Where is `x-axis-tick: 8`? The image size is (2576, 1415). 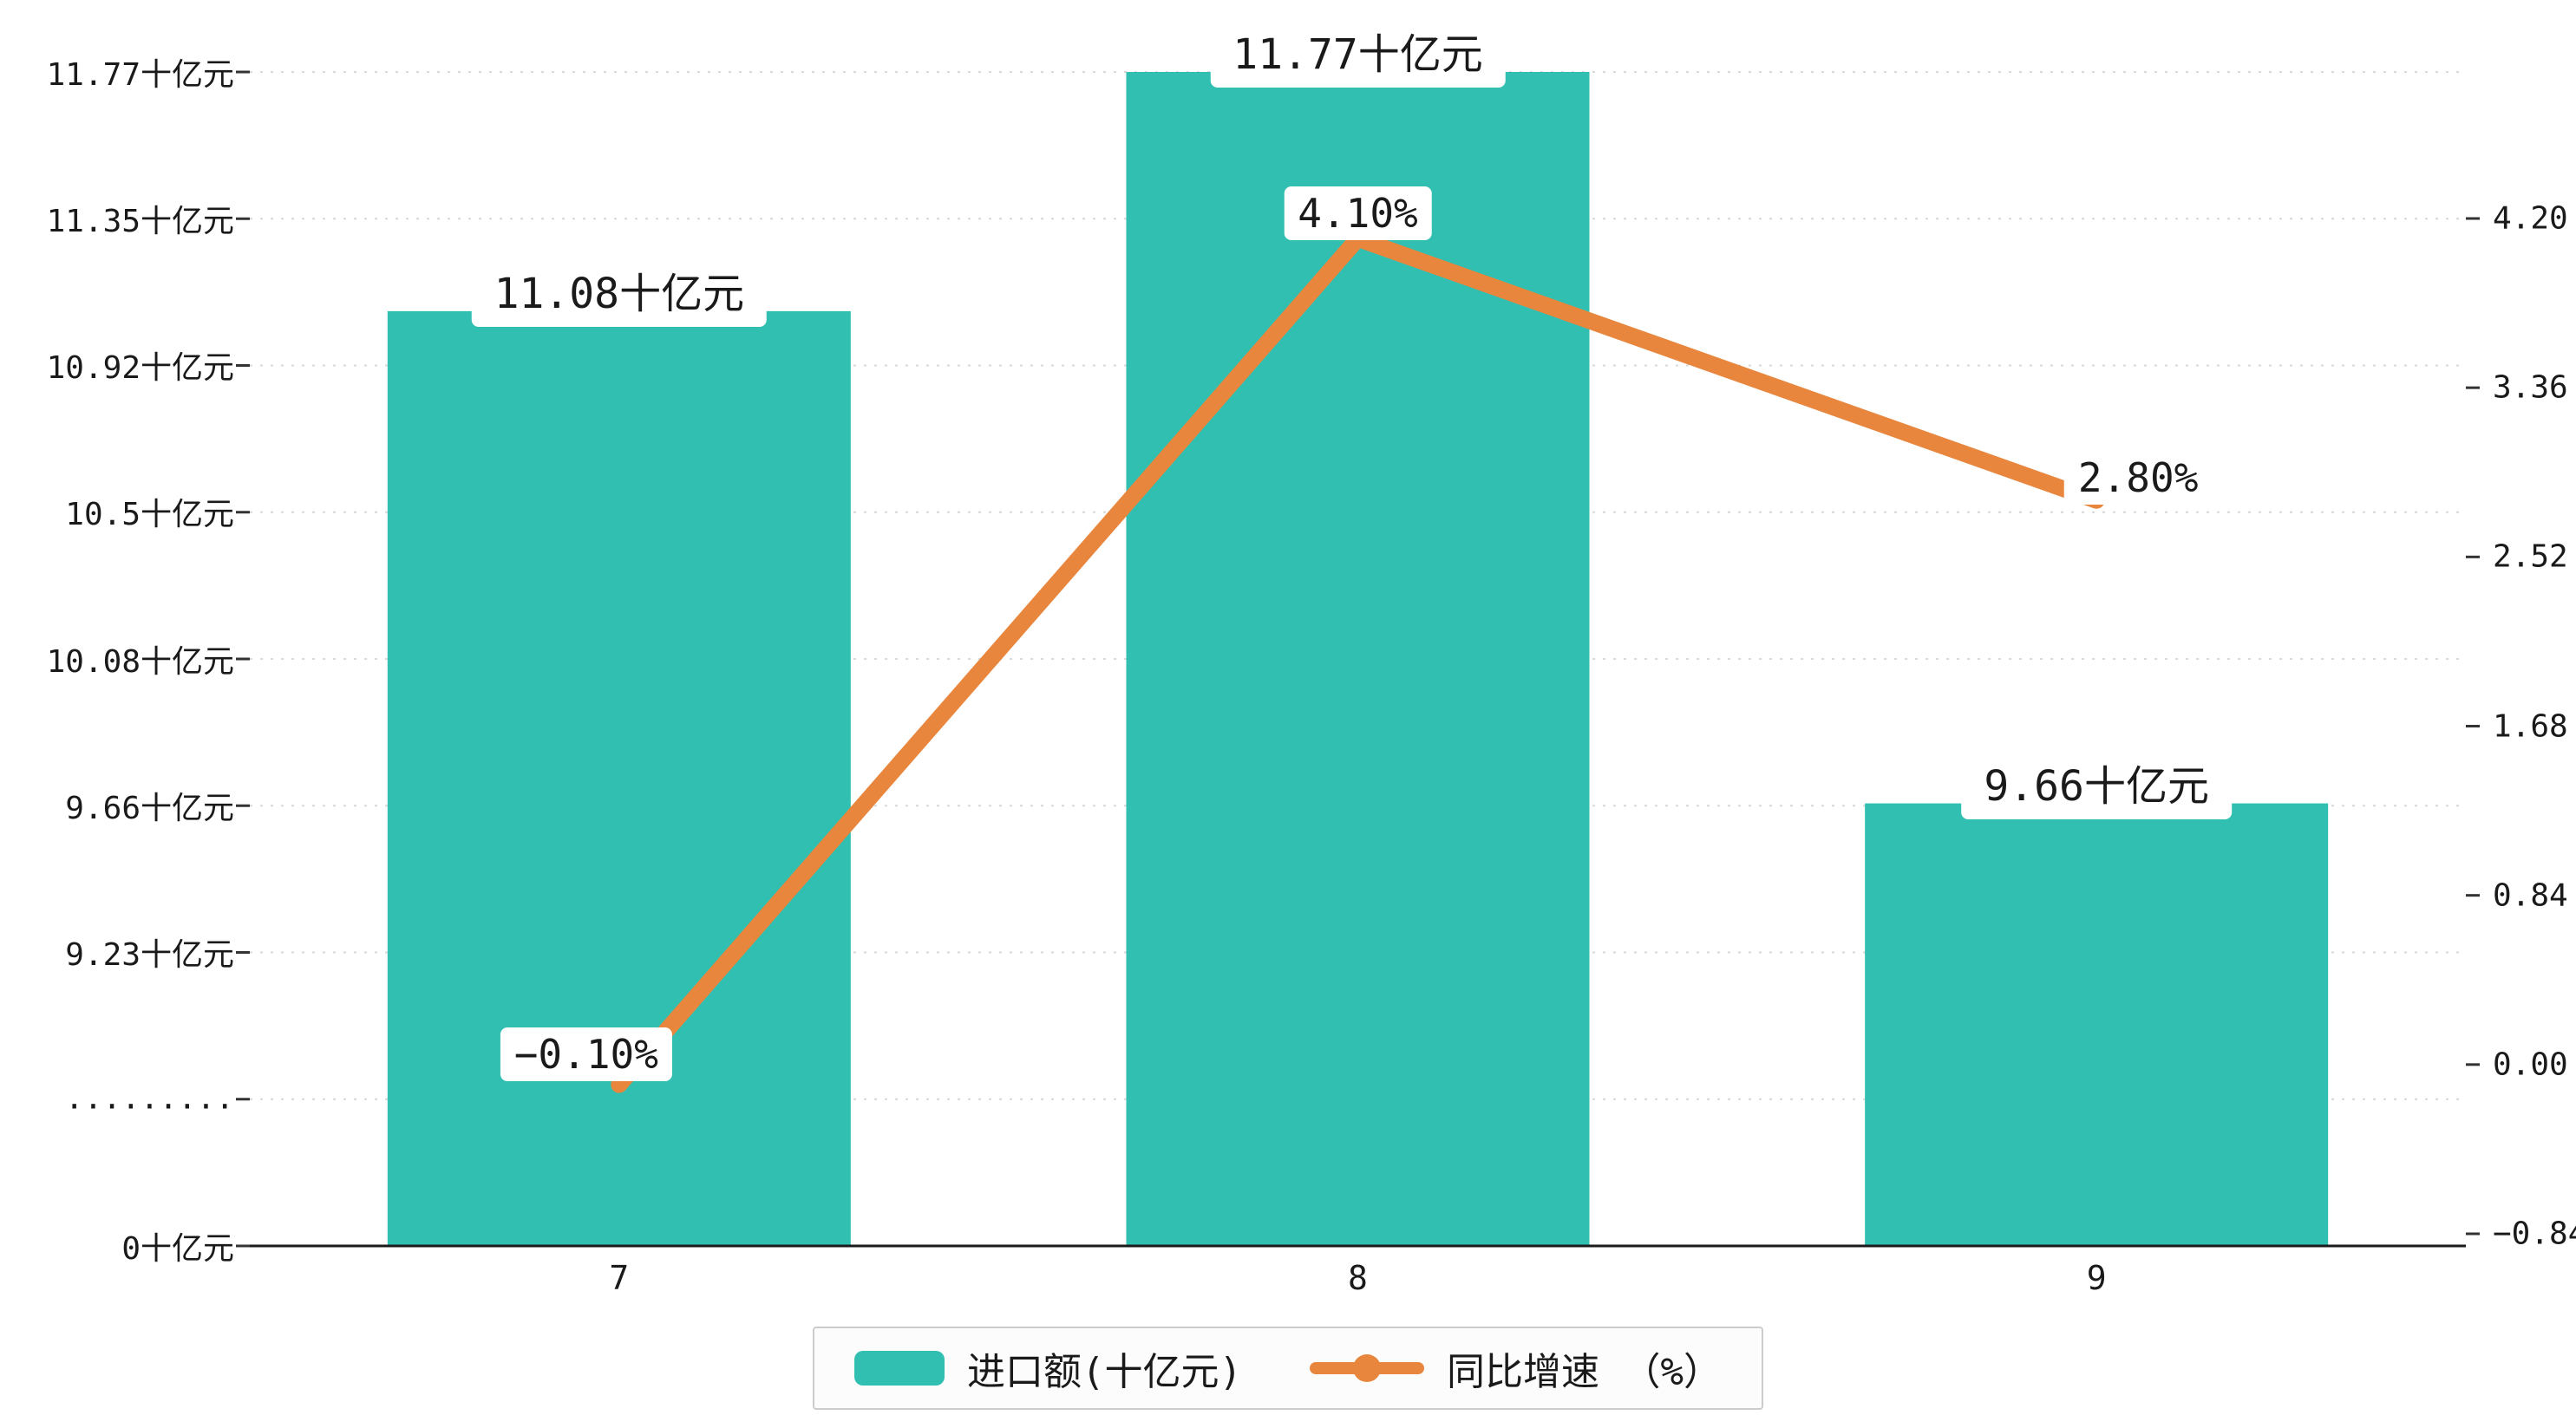
x-axis-tick: 8 is located at coordinates (1358, 1278).